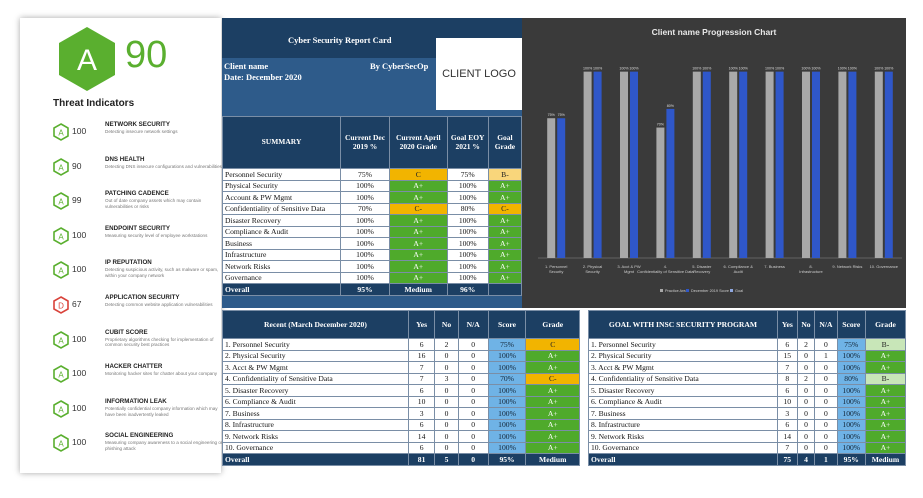 The height and width of the screenshot is (498, 923). I want to click on legend-label: December 2019 Score, so click(710, 291).